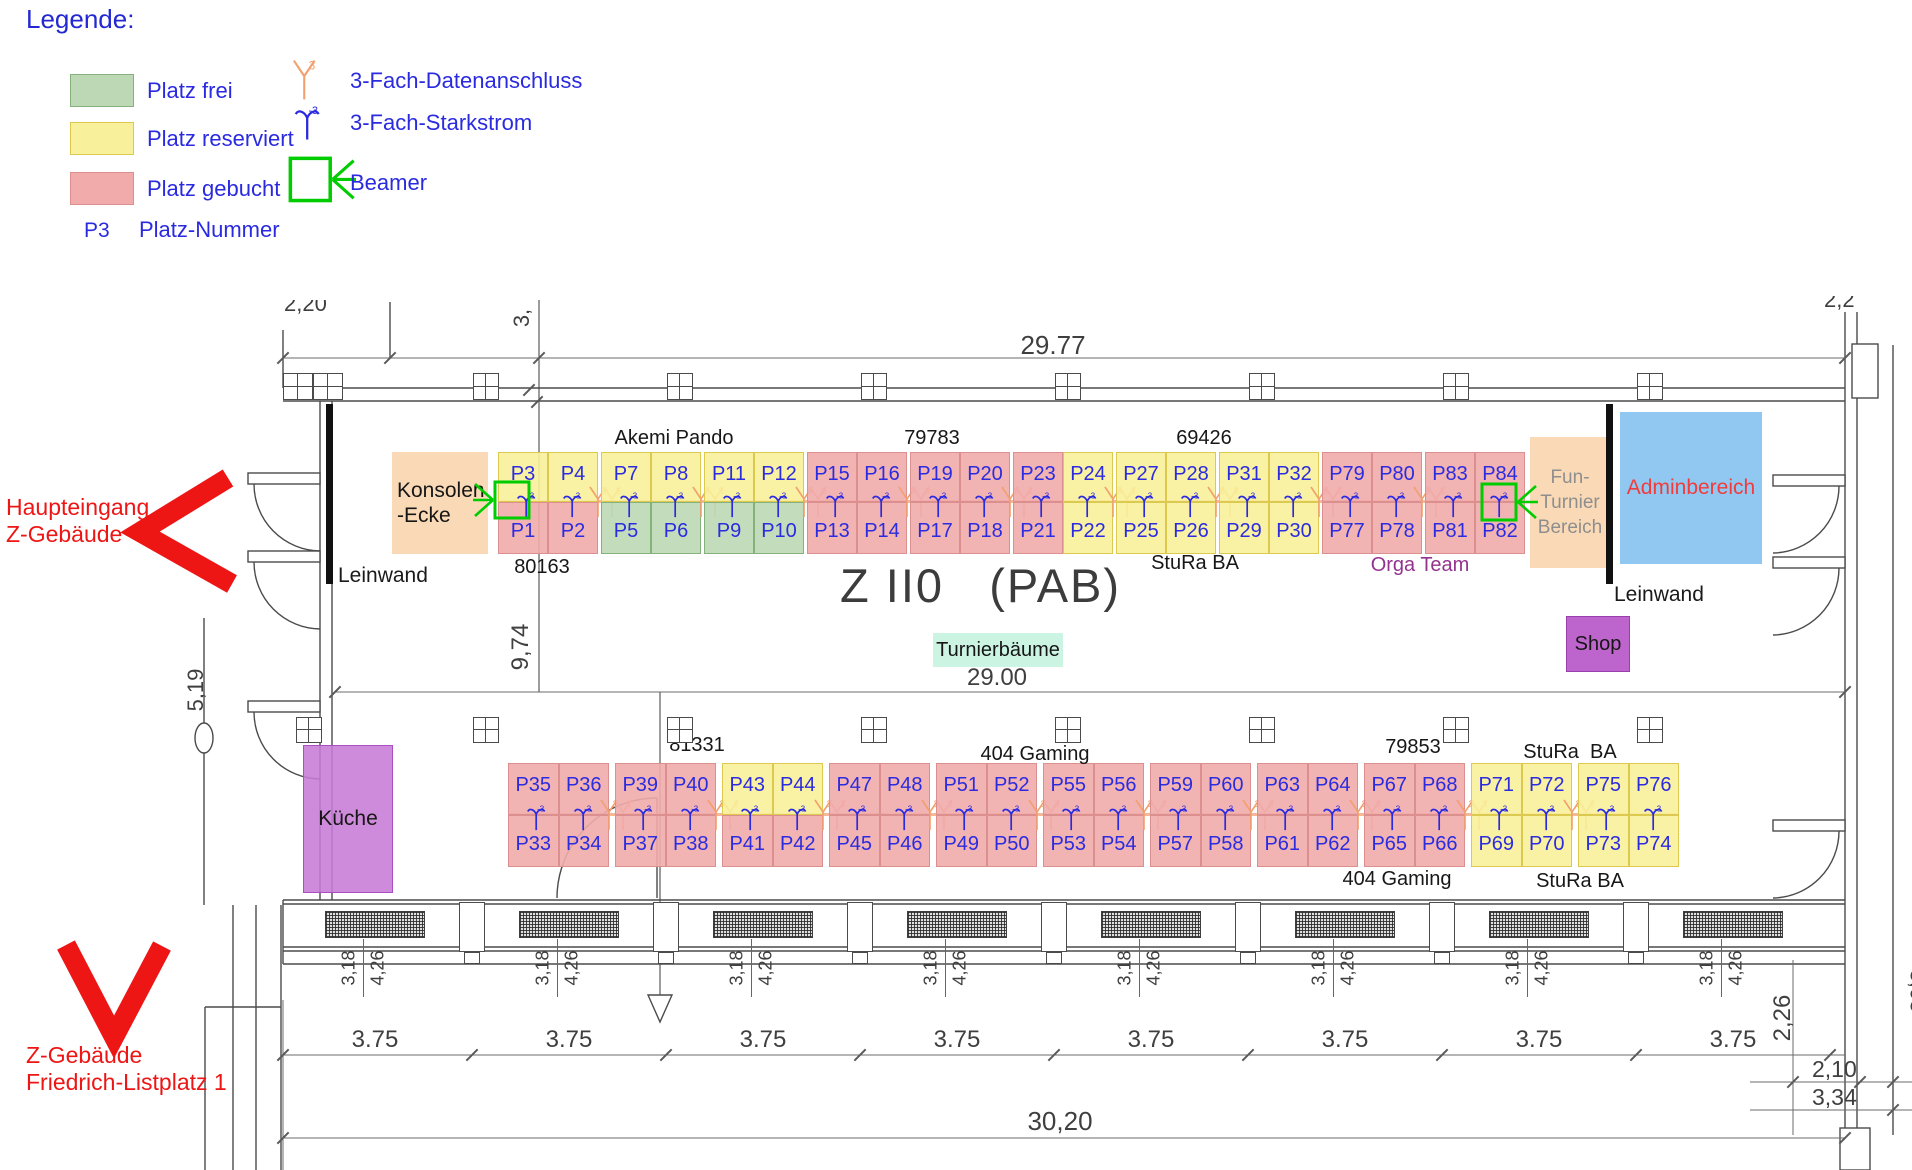 The height and width of the screenshot is (1170, 1912). Describe the element at coordinates (1011, 789) in the screenshot. I see `seat-P52: P52` at that location.